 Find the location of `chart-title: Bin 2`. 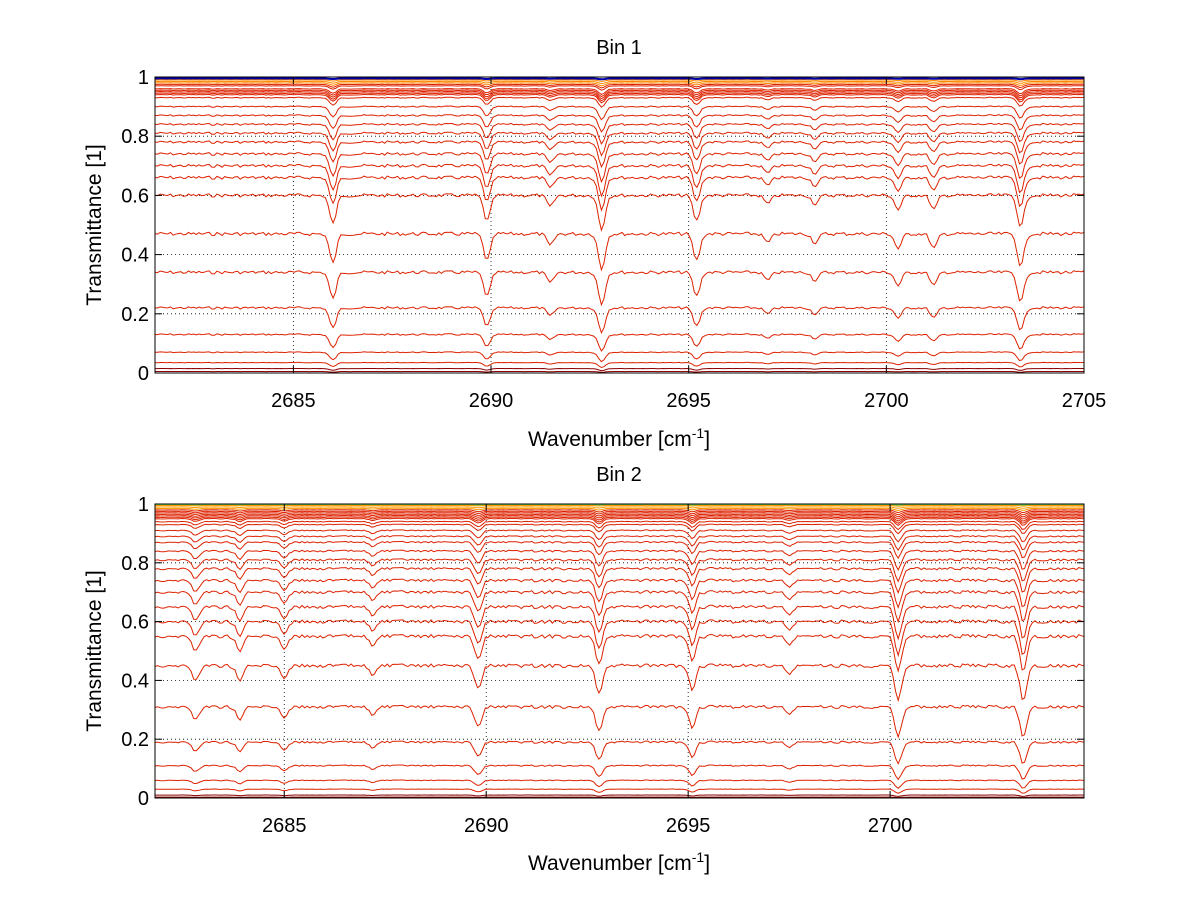

chart-title: Bin 2 is located at coordinates (619, 475).